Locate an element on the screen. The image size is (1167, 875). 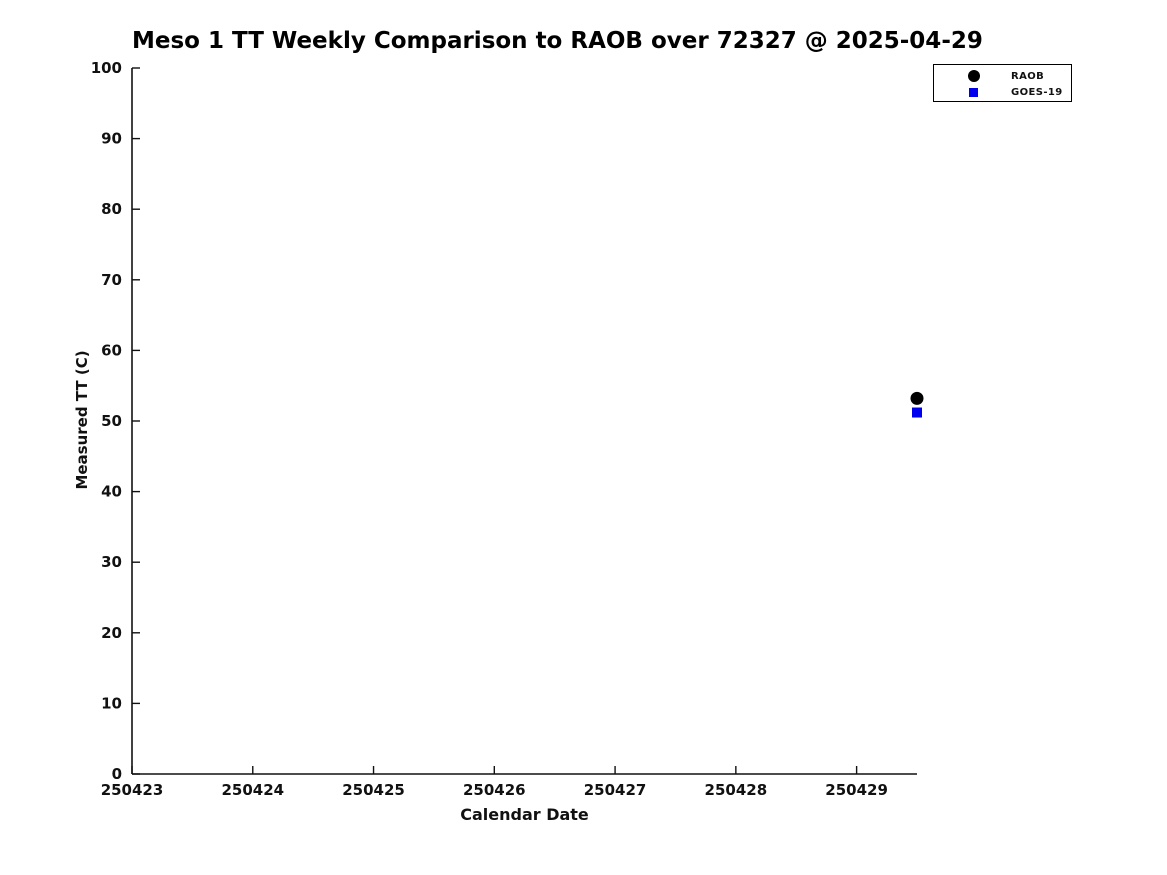
x-tick-label: 250426 is located at coordinates (494, 790).